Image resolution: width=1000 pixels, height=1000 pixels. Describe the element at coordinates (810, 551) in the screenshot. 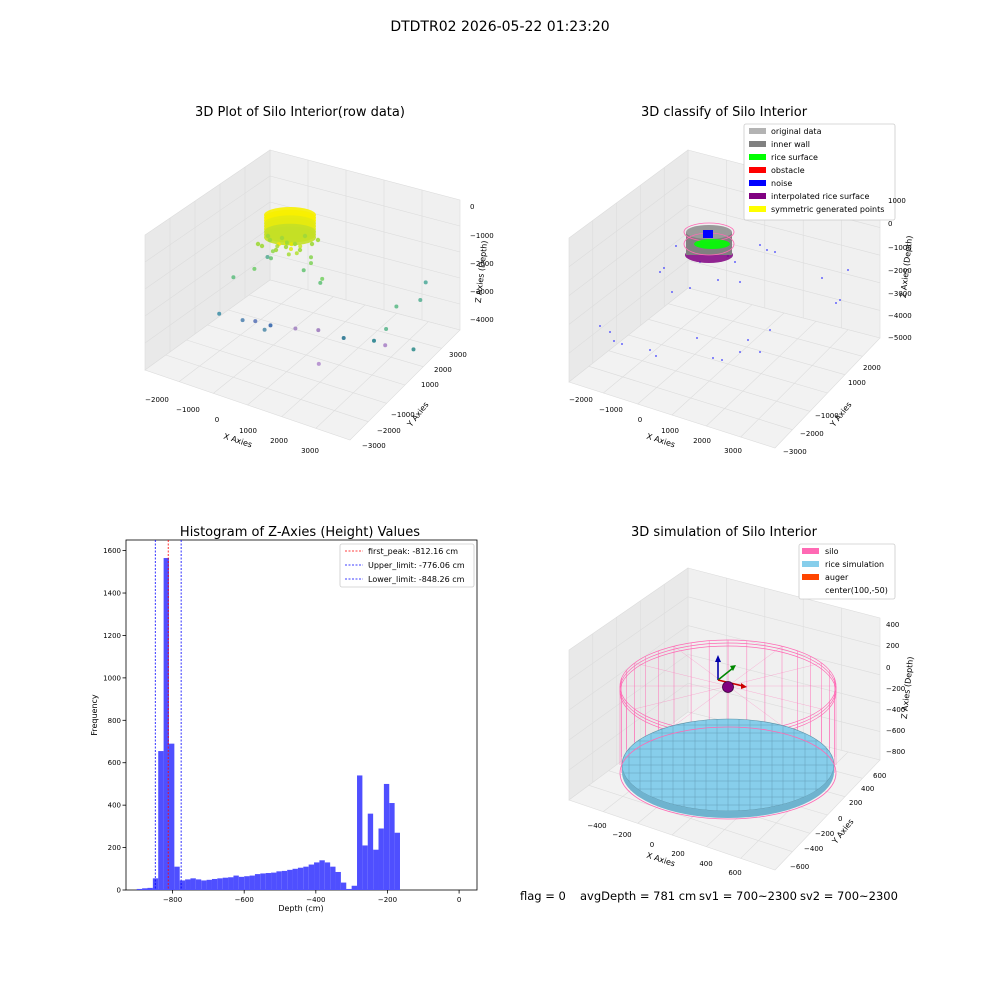

I see `legend-swatch-silo` at that location.